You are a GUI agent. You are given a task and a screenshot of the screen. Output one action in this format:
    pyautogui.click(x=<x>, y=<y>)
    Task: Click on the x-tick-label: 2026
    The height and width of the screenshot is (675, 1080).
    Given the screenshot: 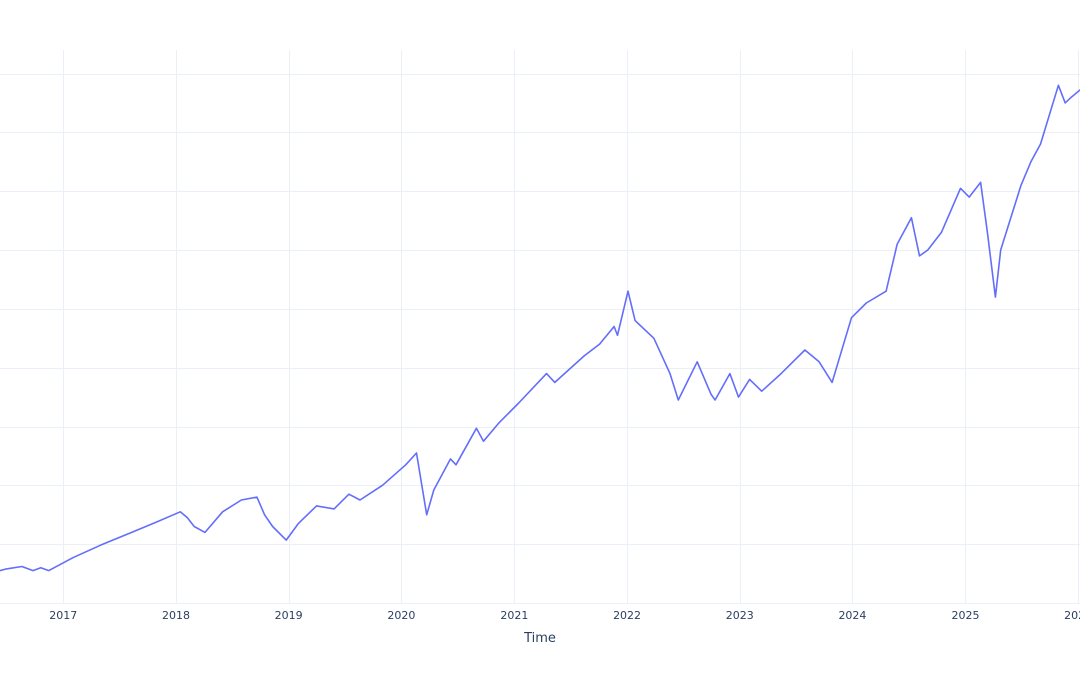 What is the action you would take?
    pyautogui.click(x=1072, y=615)
    